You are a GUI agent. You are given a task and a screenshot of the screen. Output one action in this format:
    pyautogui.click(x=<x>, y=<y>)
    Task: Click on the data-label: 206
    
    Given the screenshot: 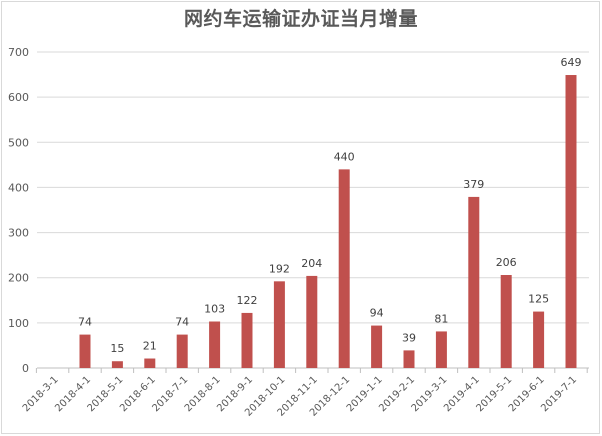 What is the action you would take?
    pyautogui.click(x=506, y=262)
    